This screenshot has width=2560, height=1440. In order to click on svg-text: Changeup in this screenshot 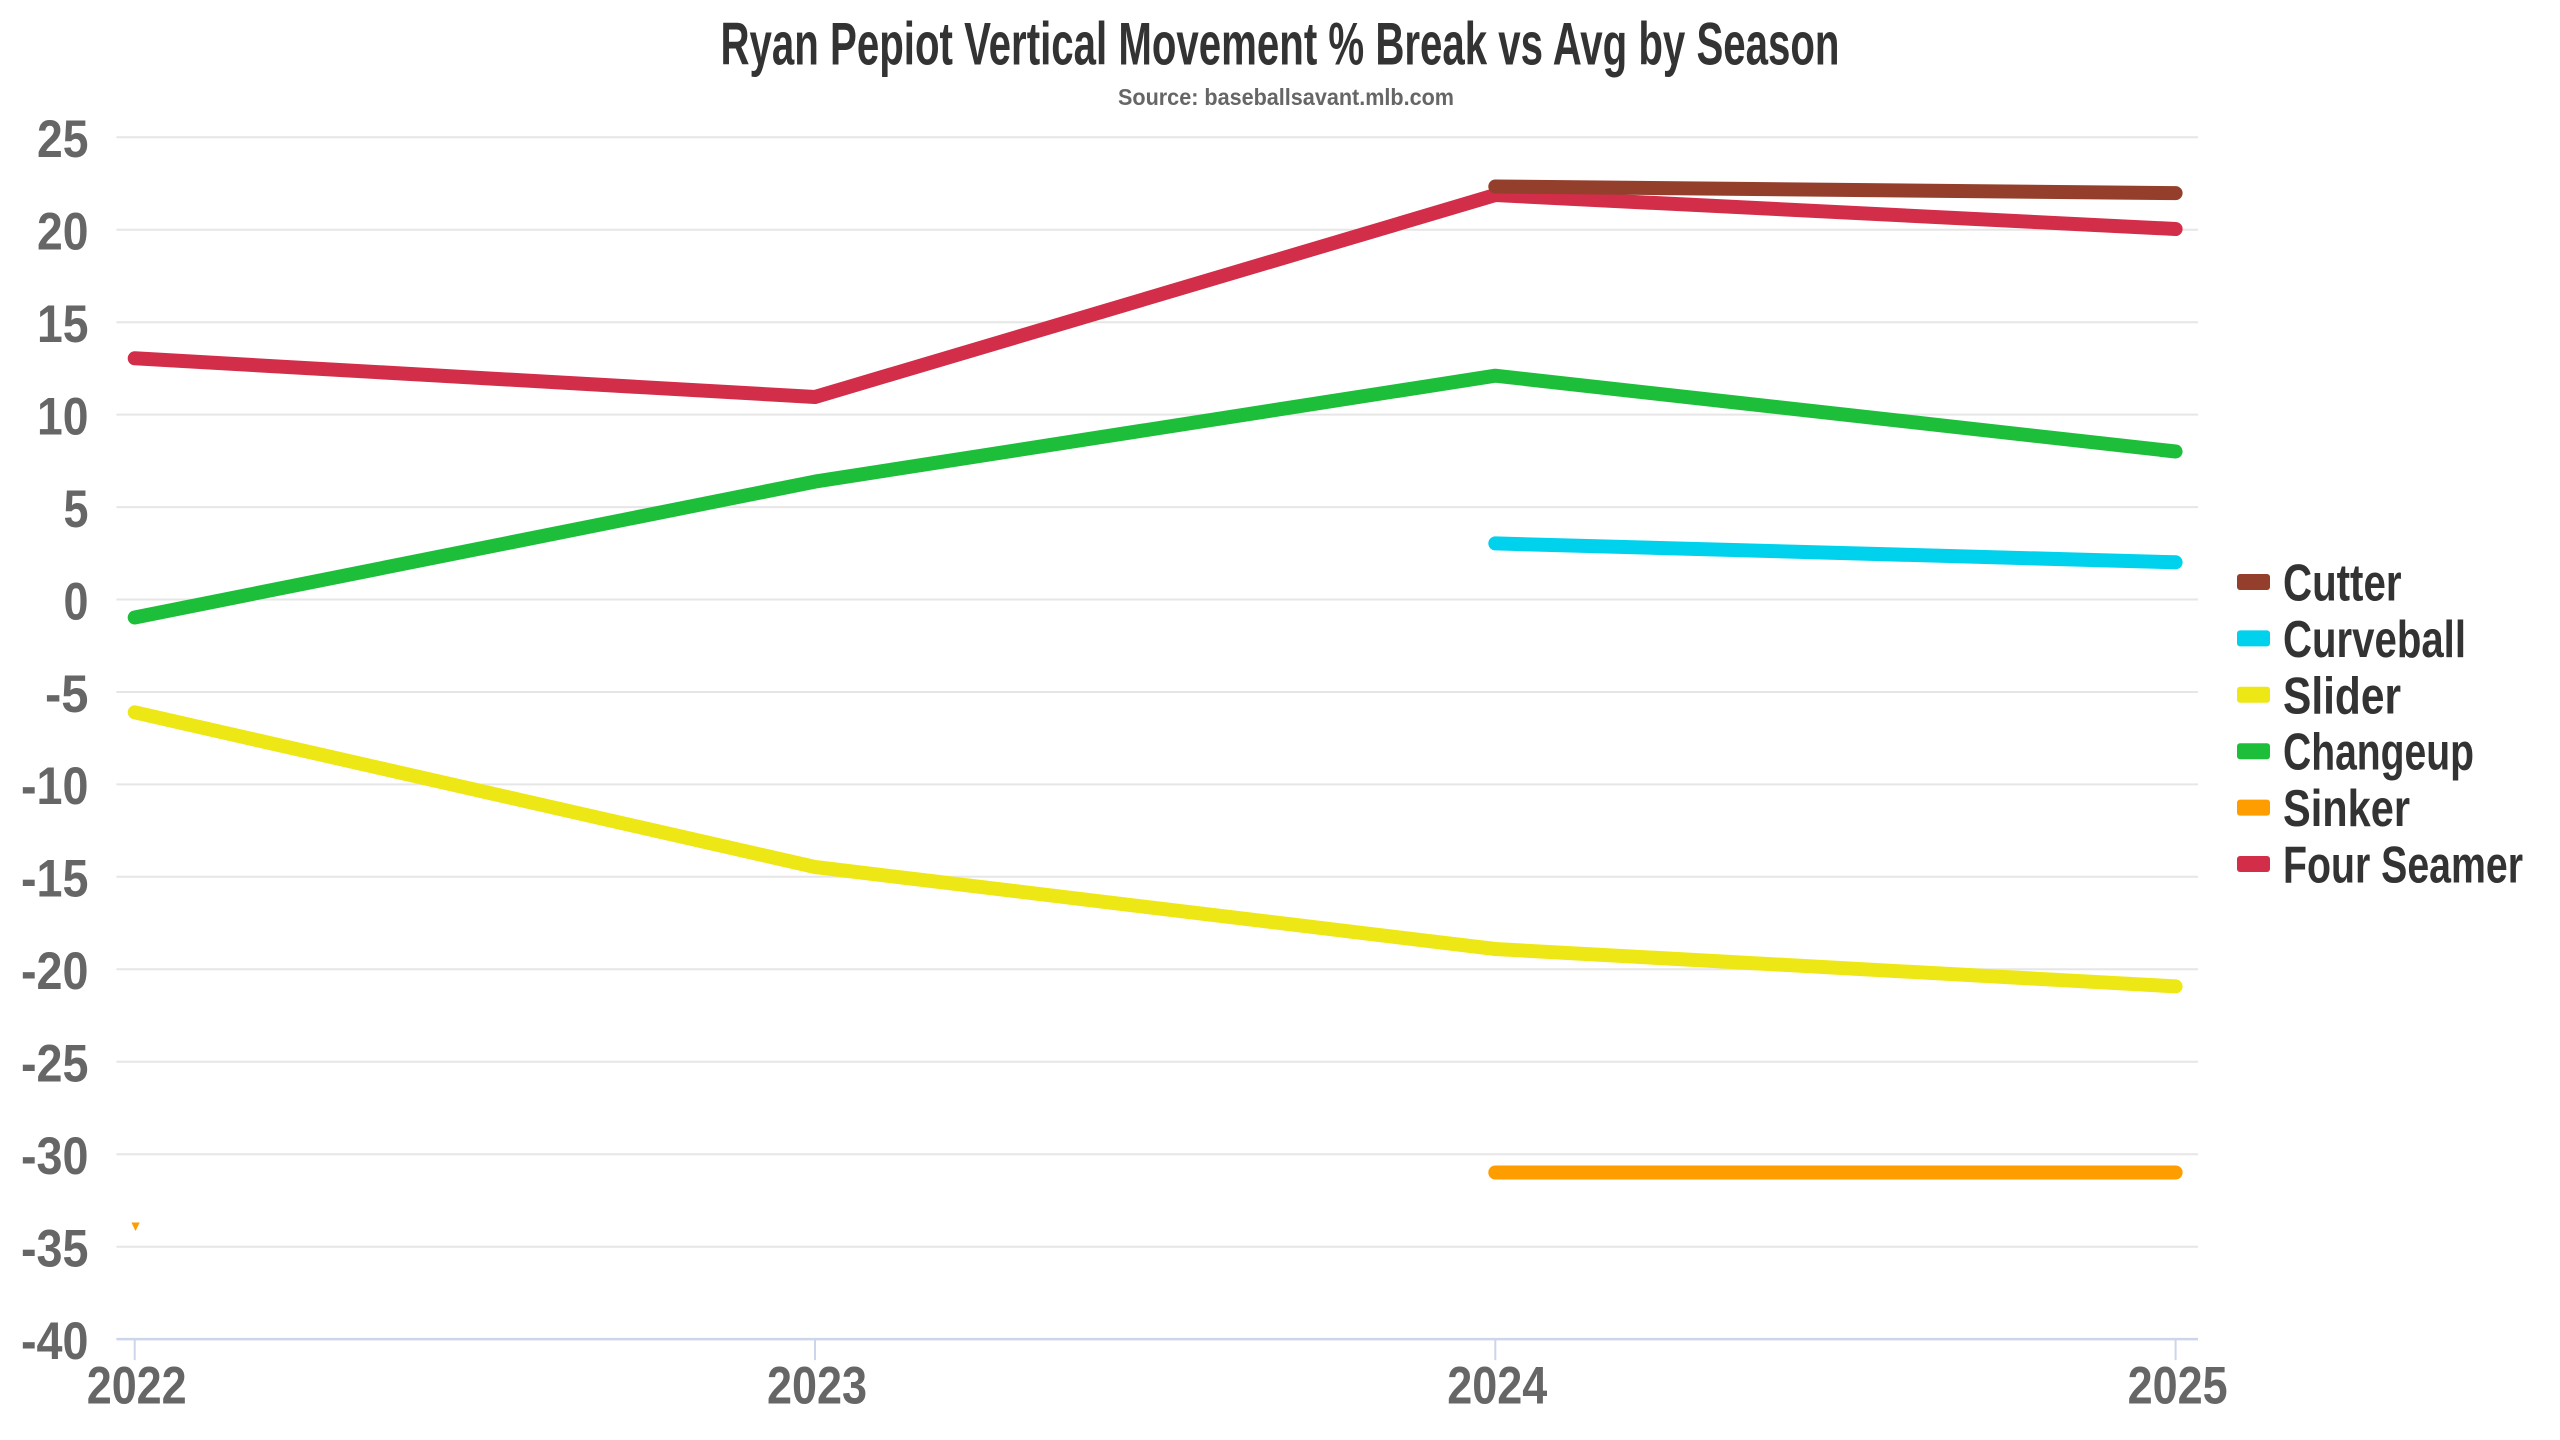, I will do `click(2378, 753)`.